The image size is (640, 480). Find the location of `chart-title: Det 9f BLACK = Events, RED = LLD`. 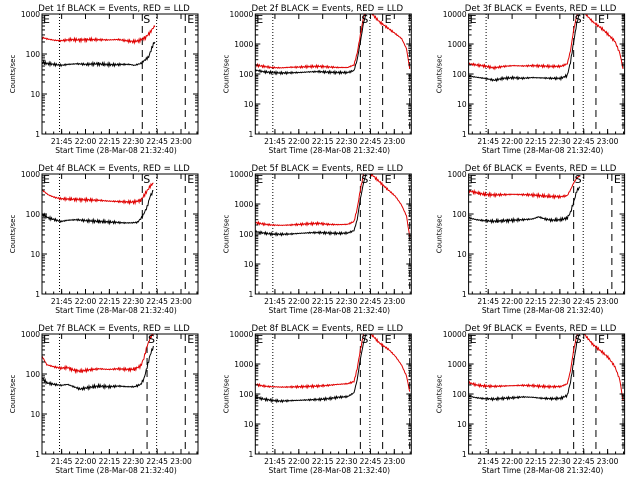

chart-title: Det 9f BLACK = Events, RED = LLD is located at coordinates (541, 329).